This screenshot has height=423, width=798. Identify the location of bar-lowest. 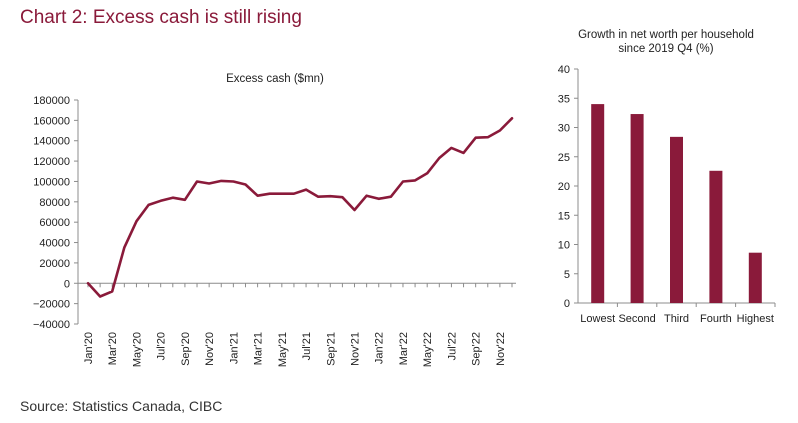
(598, 203).